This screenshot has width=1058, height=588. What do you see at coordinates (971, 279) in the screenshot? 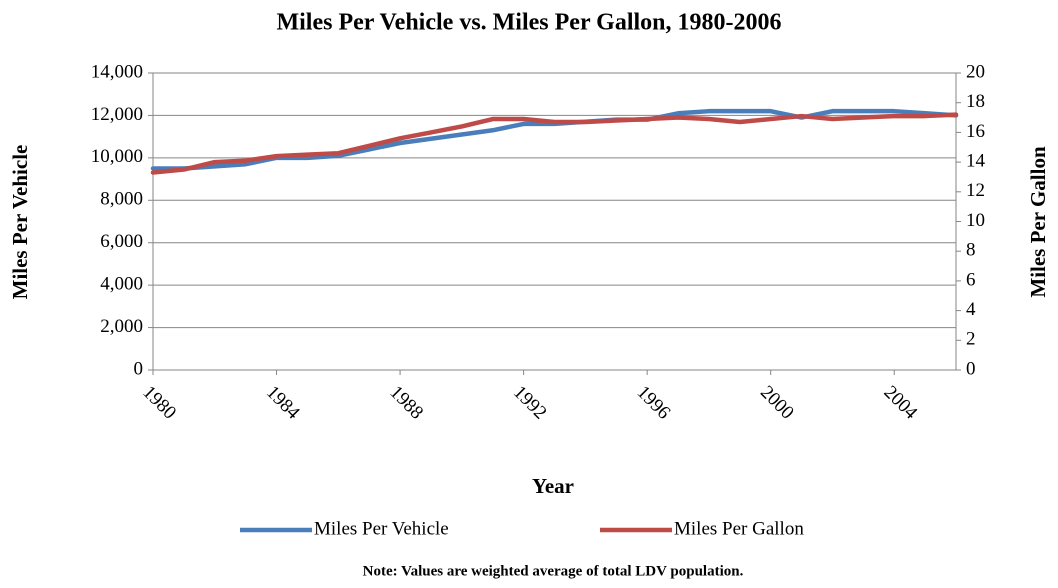
I see `y2-tick-label: 6` at bounding box center [971, 279].